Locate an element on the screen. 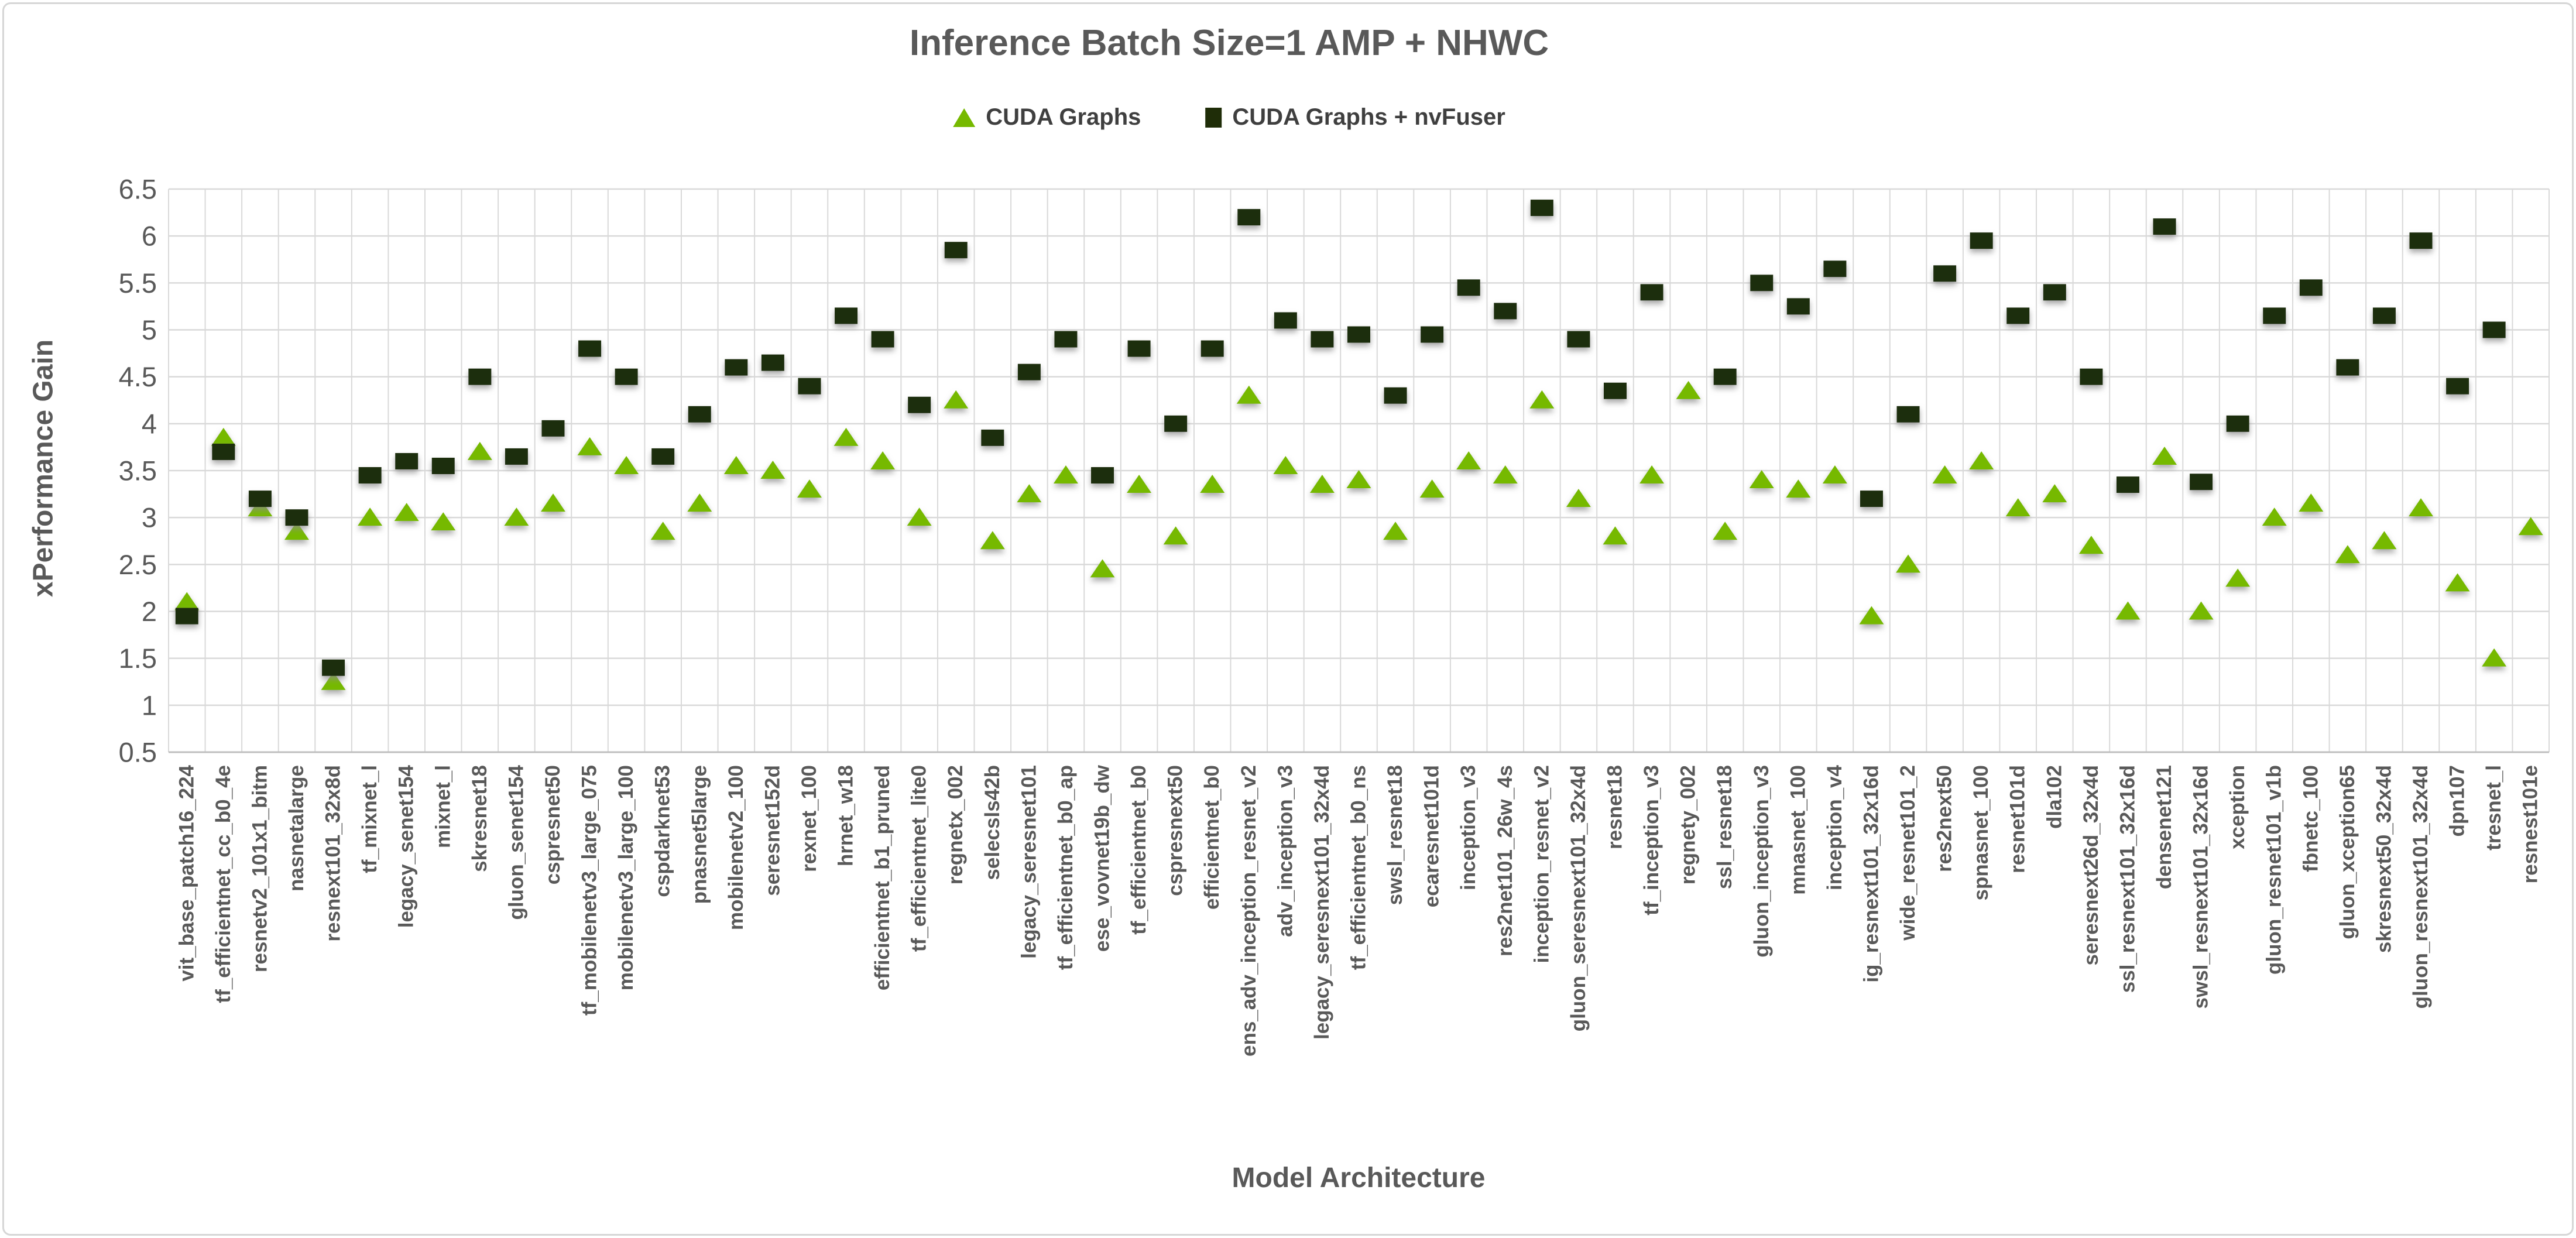 Image resolution: width=2576 pixels, height=1238 pixels. x-category-label: cspresnext50 is located at coordinates (1175, 830).